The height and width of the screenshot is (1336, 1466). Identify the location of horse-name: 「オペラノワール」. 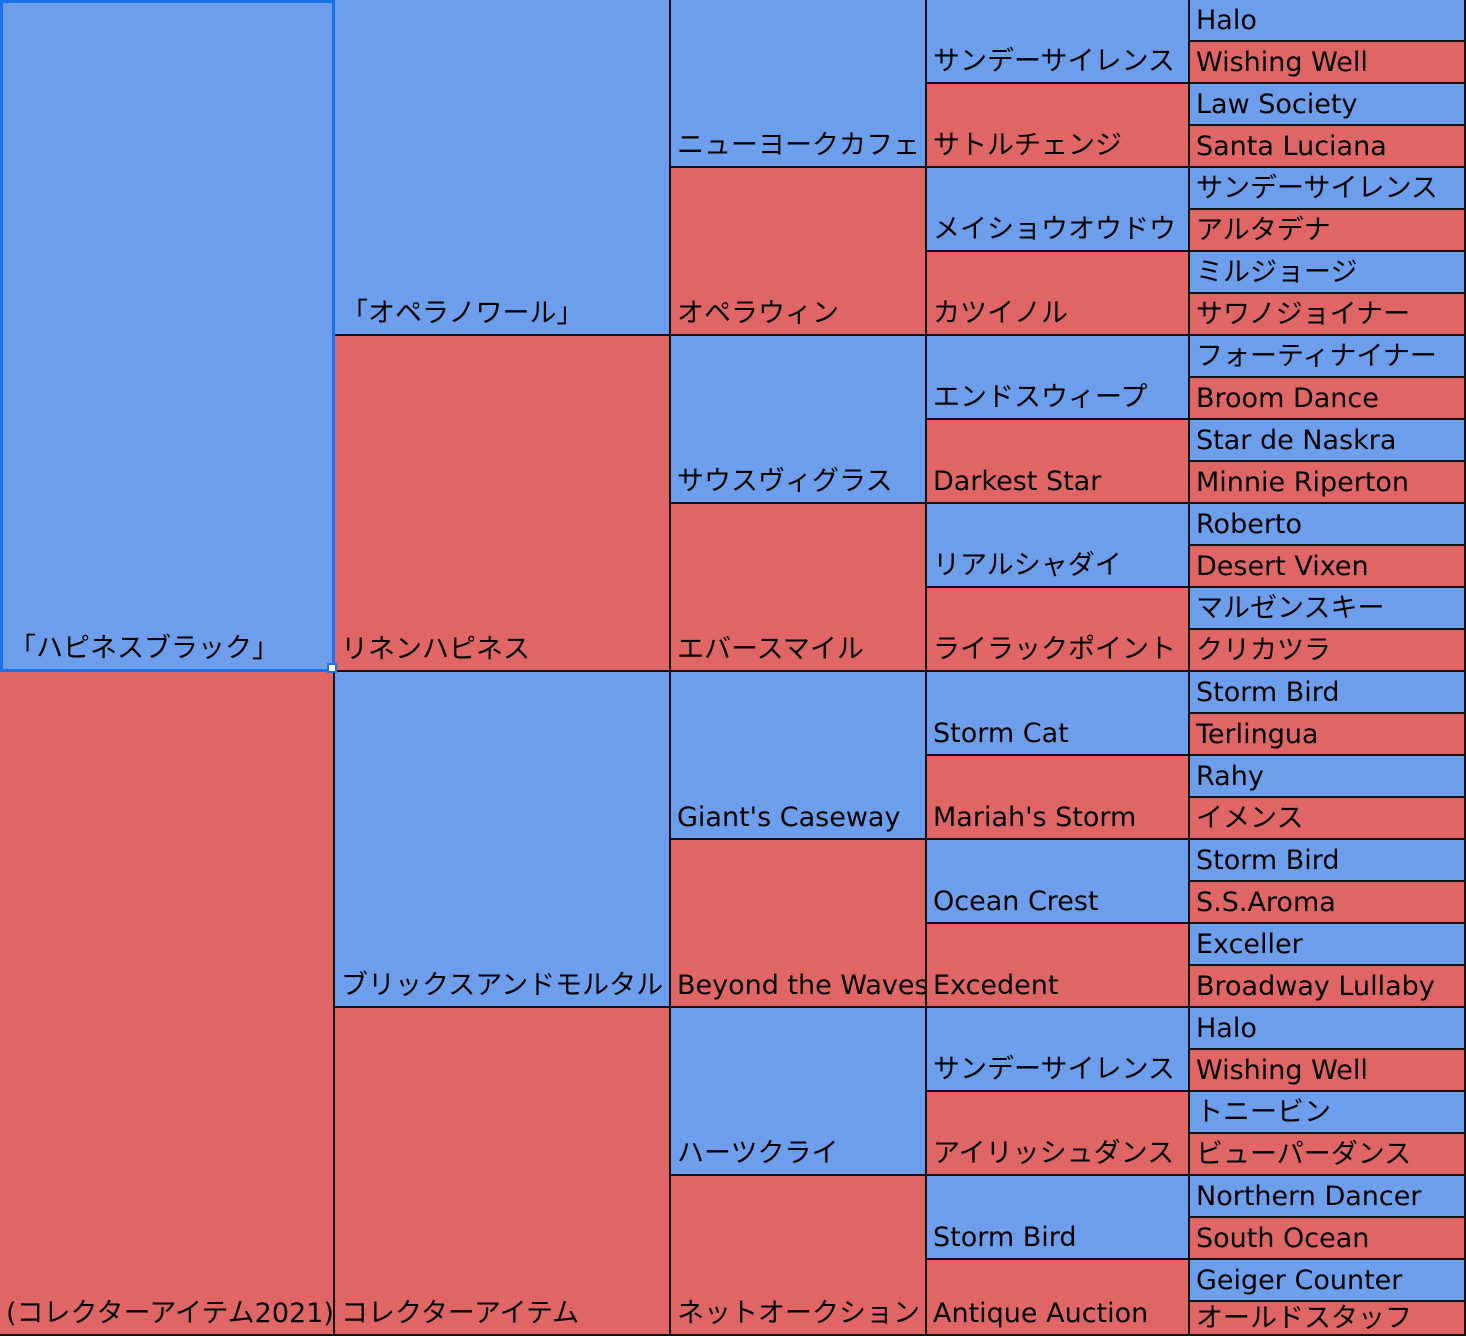
(462, 313).